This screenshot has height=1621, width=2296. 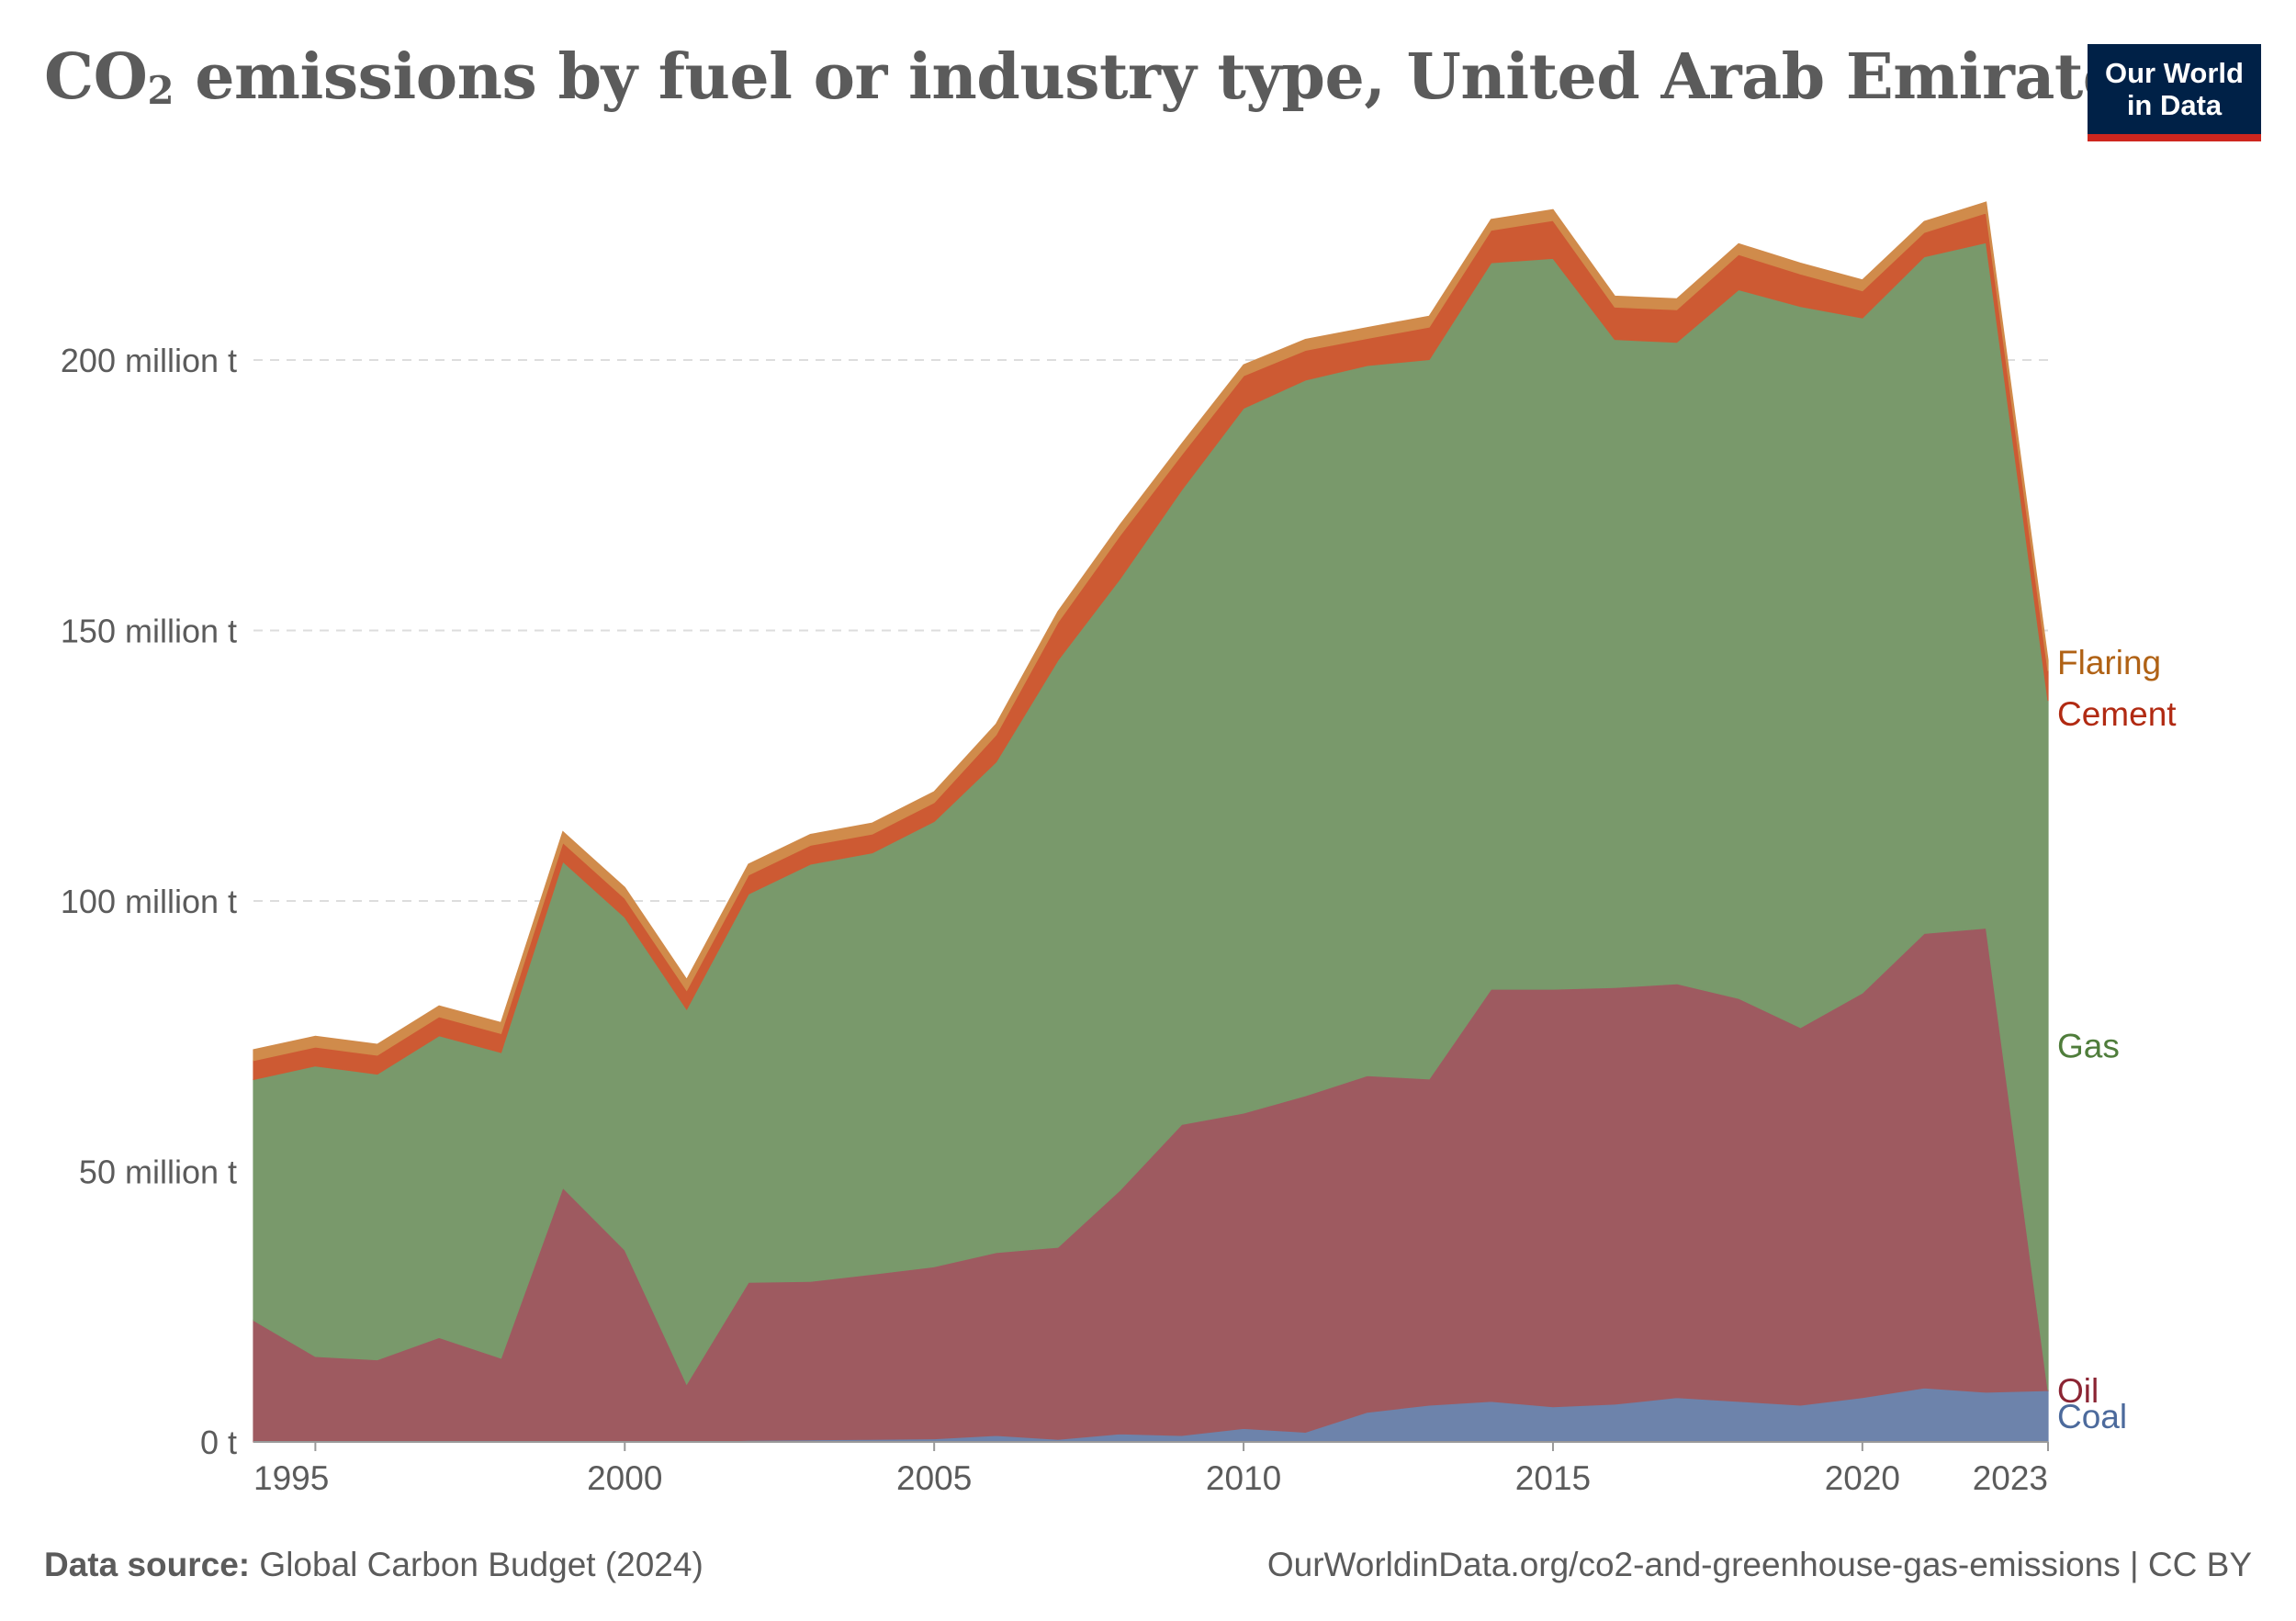 What do you see at coordinates (2088, 1046) in the screenshot?
I see `series-label-gas: Gas` at bounding box center [2088, 1046].